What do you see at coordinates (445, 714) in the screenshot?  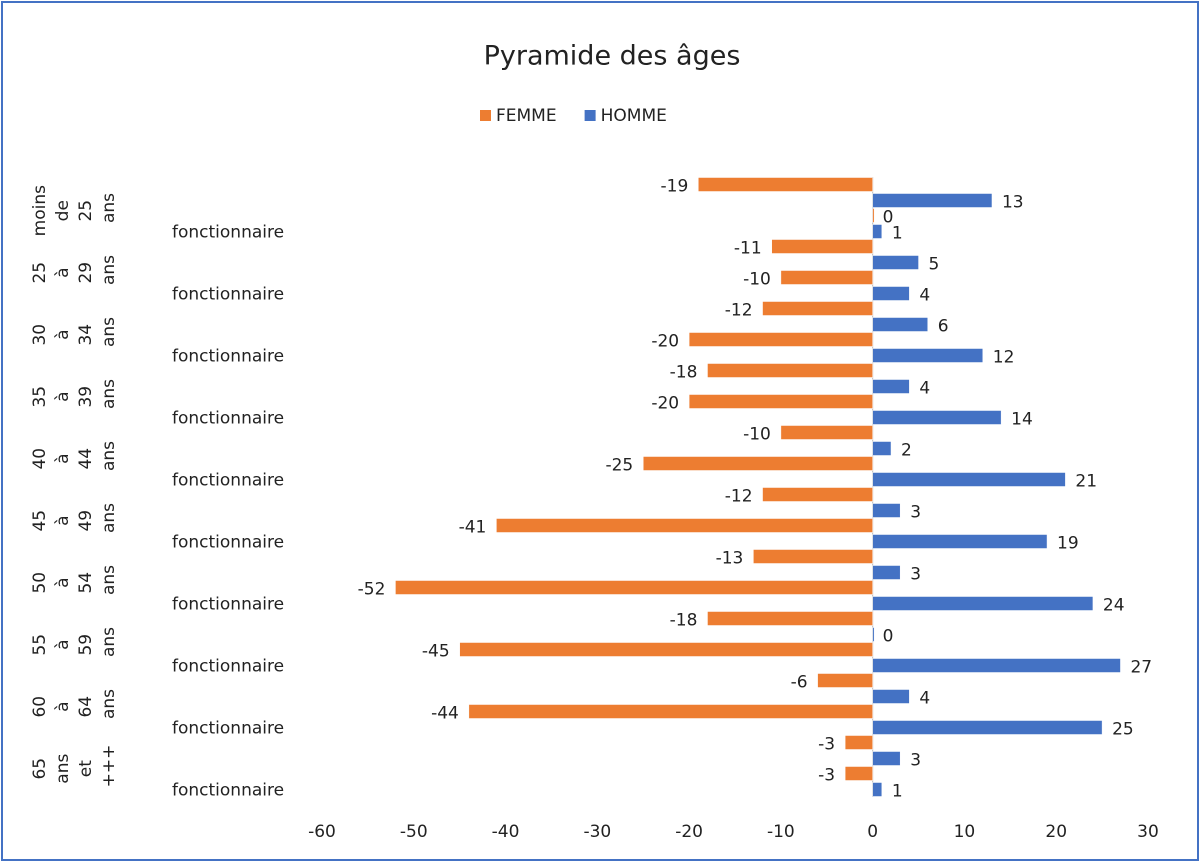 I see `data-label: -44` at bounding box center [445, 714].